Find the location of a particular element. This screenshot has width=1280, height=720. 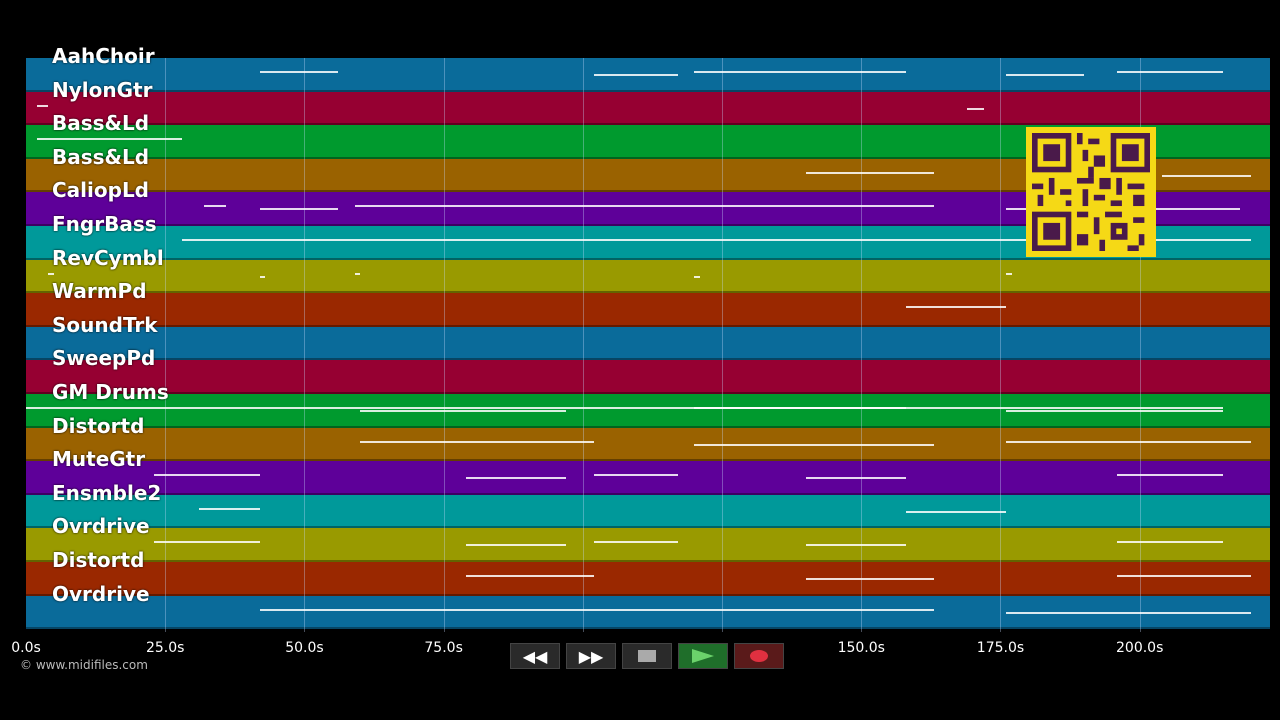

time-tick-label: 75.0s is located at coordinates (443, 648).